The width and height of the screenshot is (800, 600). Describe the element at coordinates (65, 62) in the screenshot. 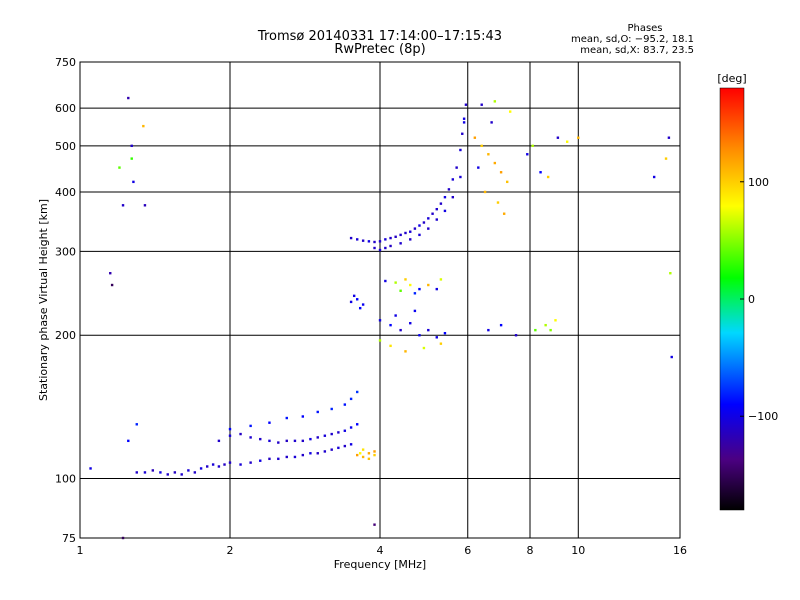

I see `y-tick-label: 750` at that location.